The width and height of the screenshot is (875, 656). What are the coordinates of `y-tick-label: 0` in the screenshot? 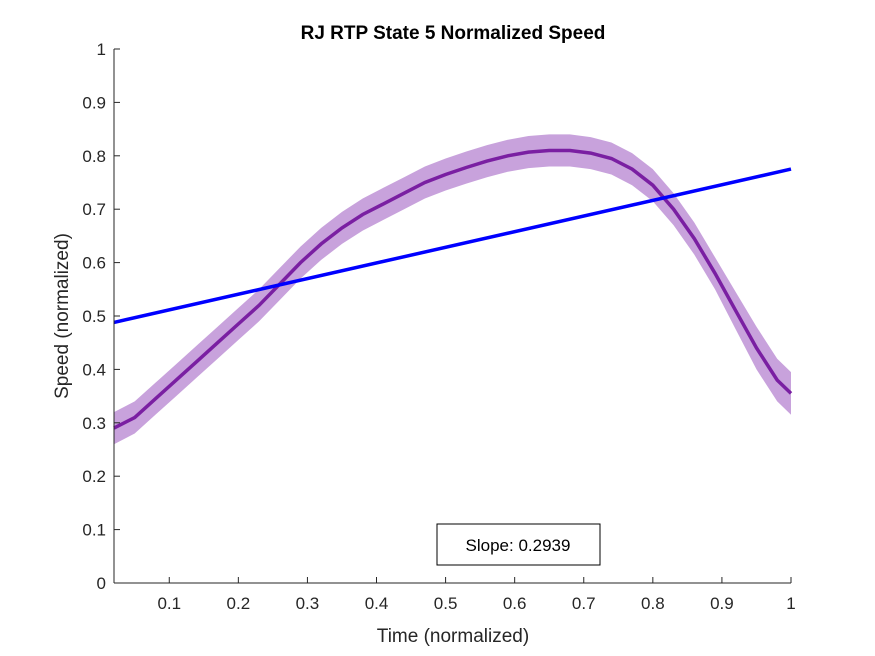 It's located at (101, 583).